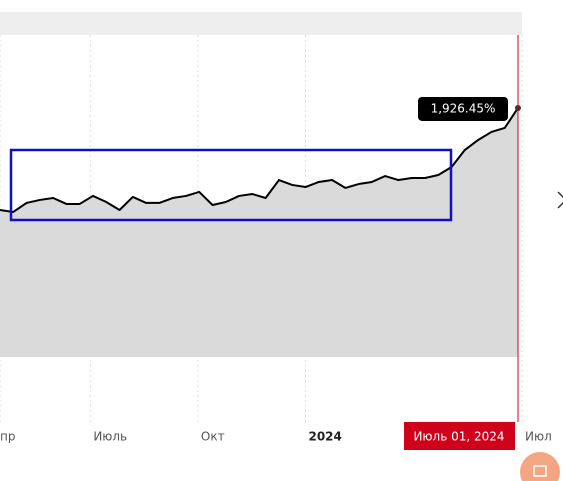 The image size is (563, 481). I want to click on header-band, so click(261, 23).